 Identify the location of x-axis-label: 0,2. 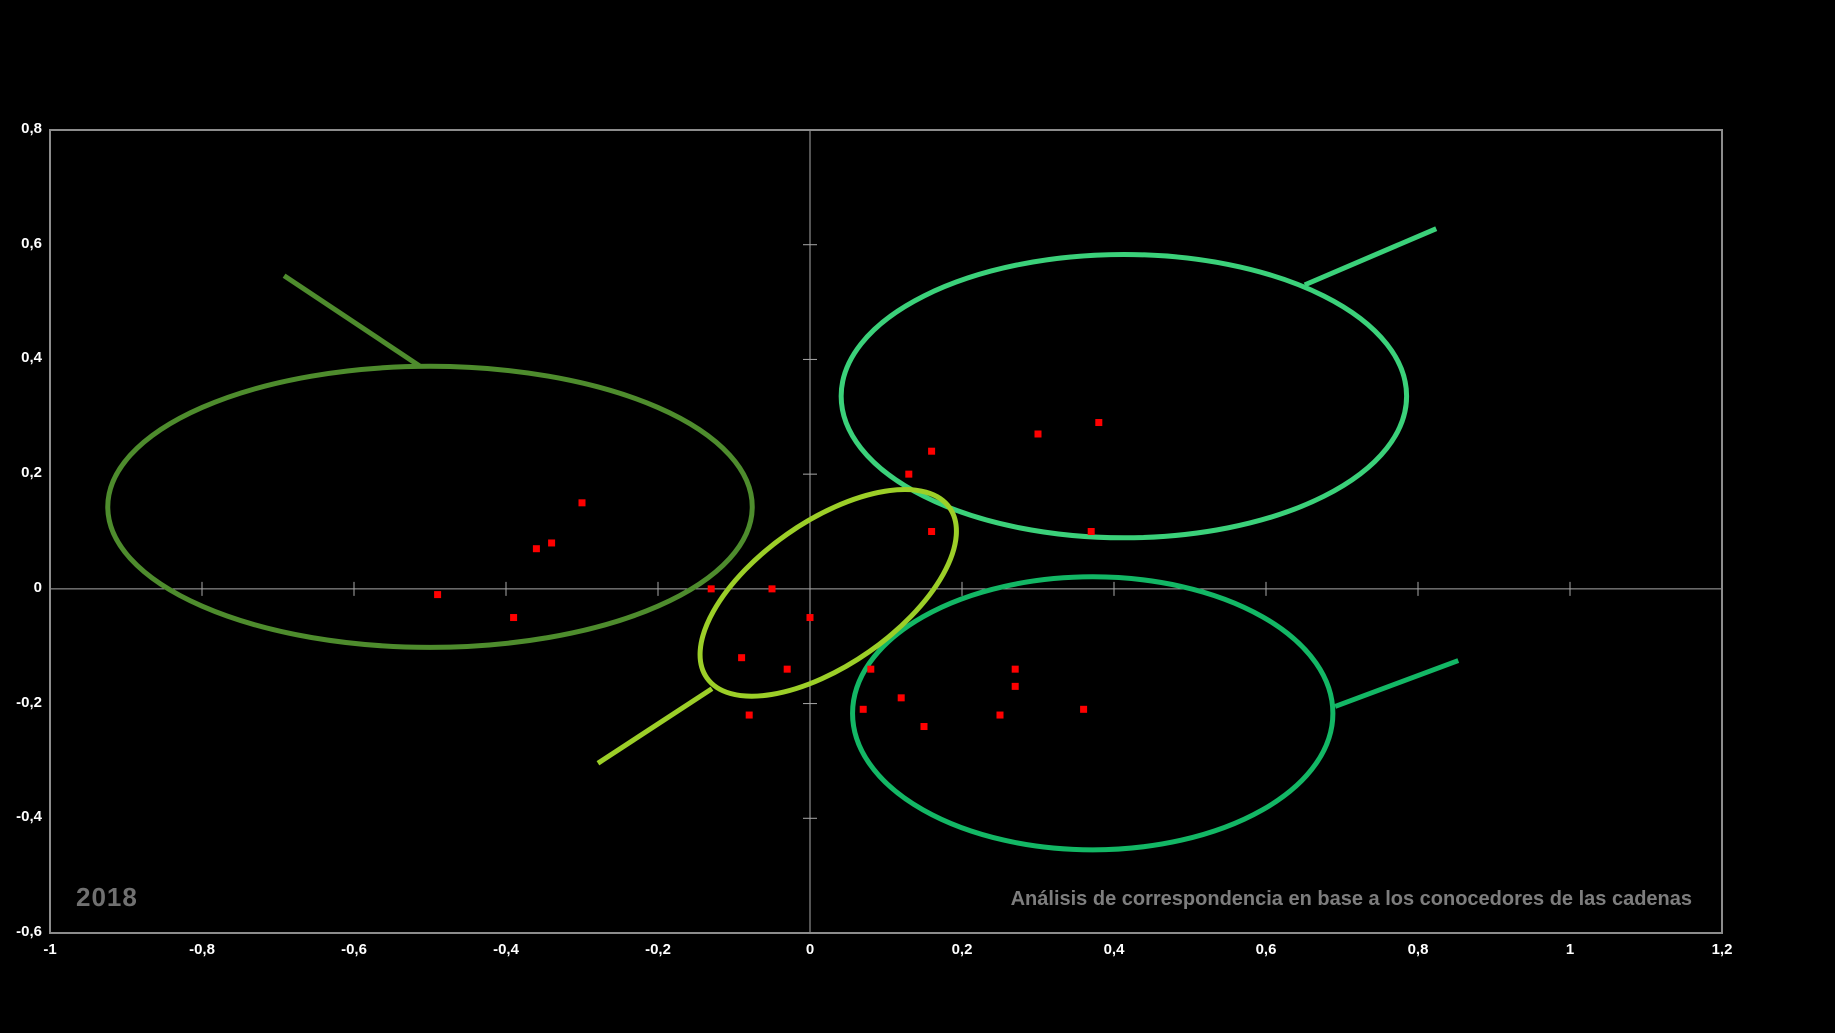
(962, 949).